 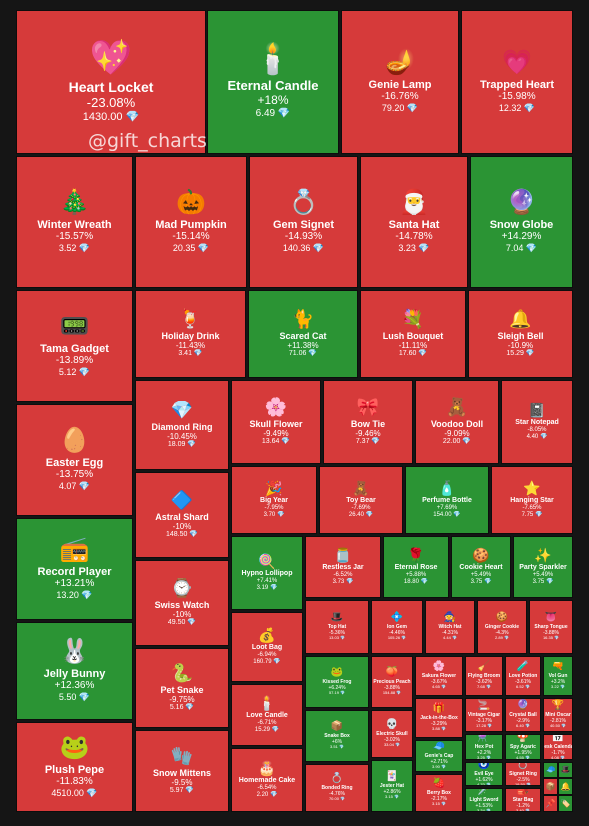 I want to click on tile-sharp-tongue: 👅 Sharp Tongue -3.88% 16.35 💎, so click(x=551, y=627).